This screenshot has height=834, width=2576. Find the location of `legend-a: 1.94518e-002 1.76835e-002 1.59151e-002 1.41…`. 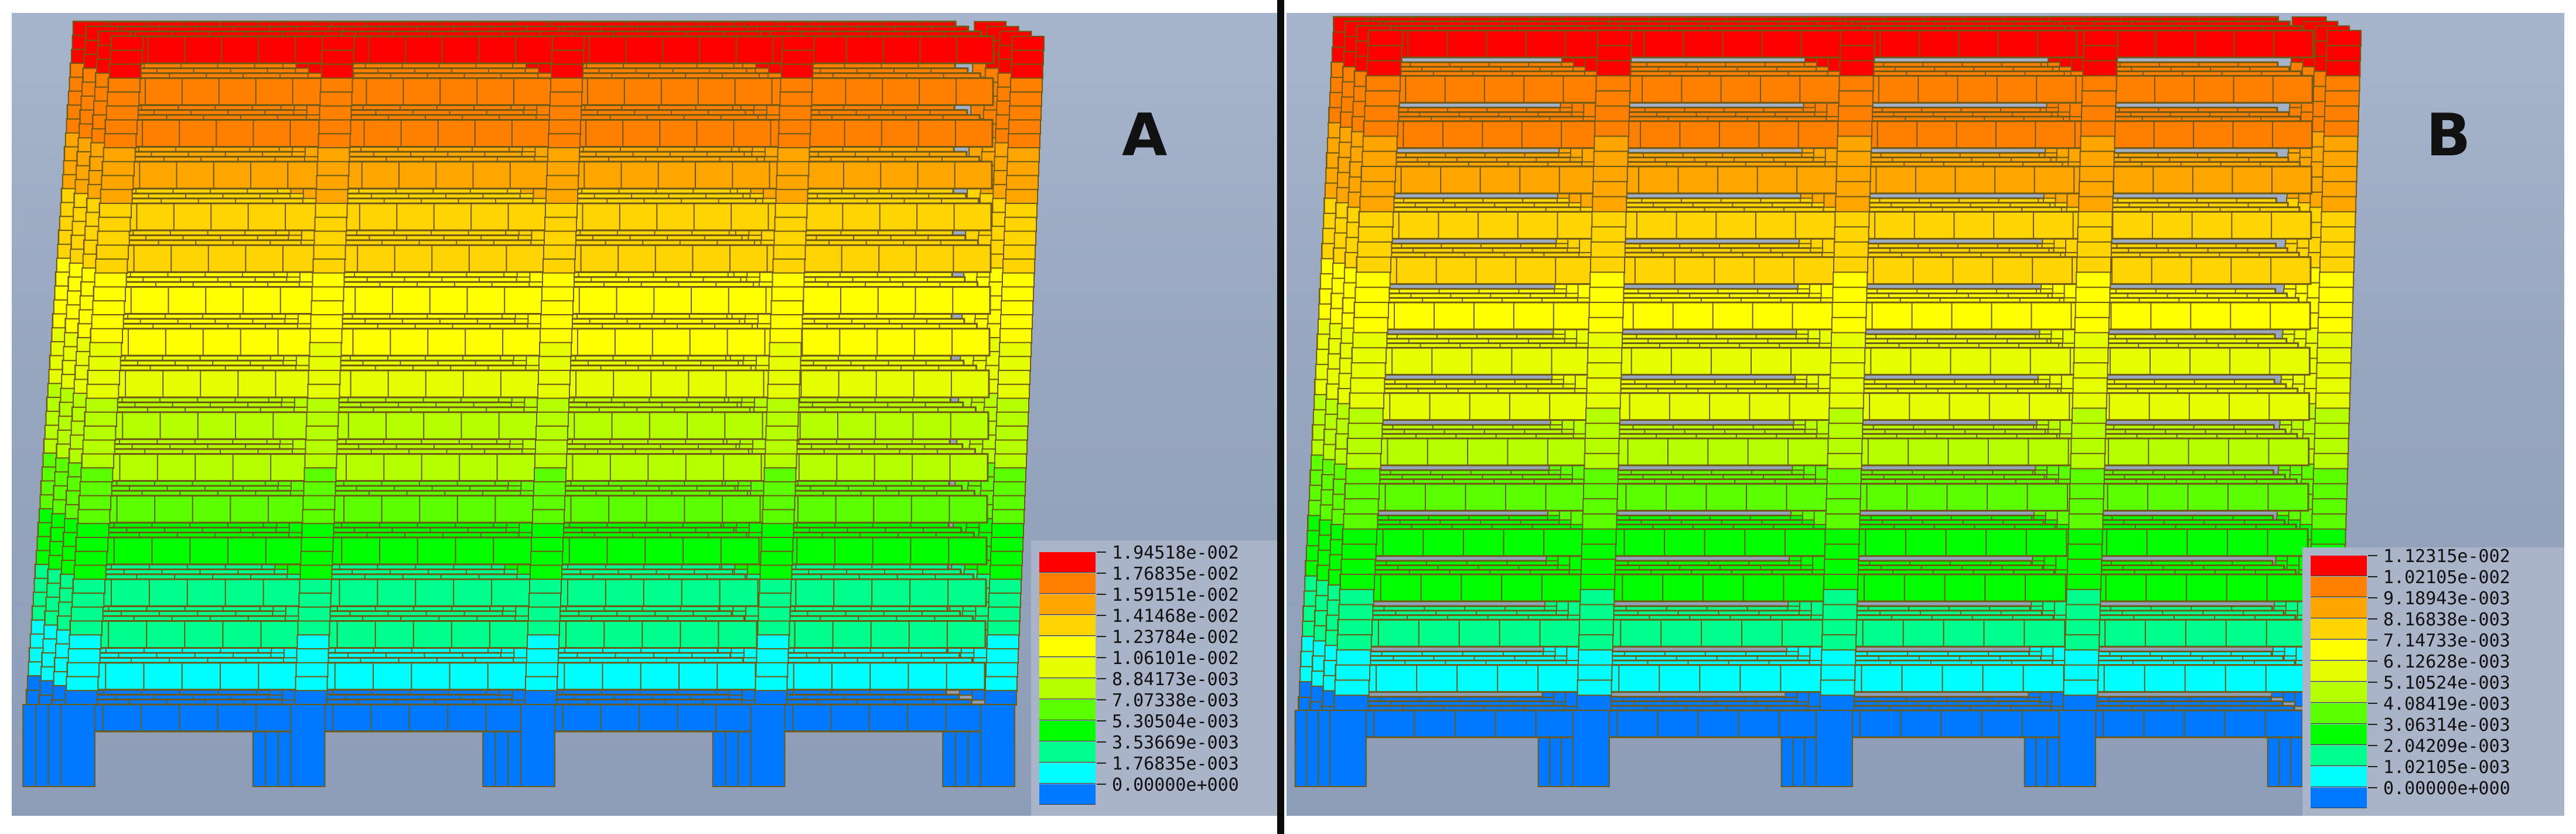

legend-a: 1.94518e-002 1.76835e-002 1.59151e-002 1.41… is located at coordinates (1154, 678).